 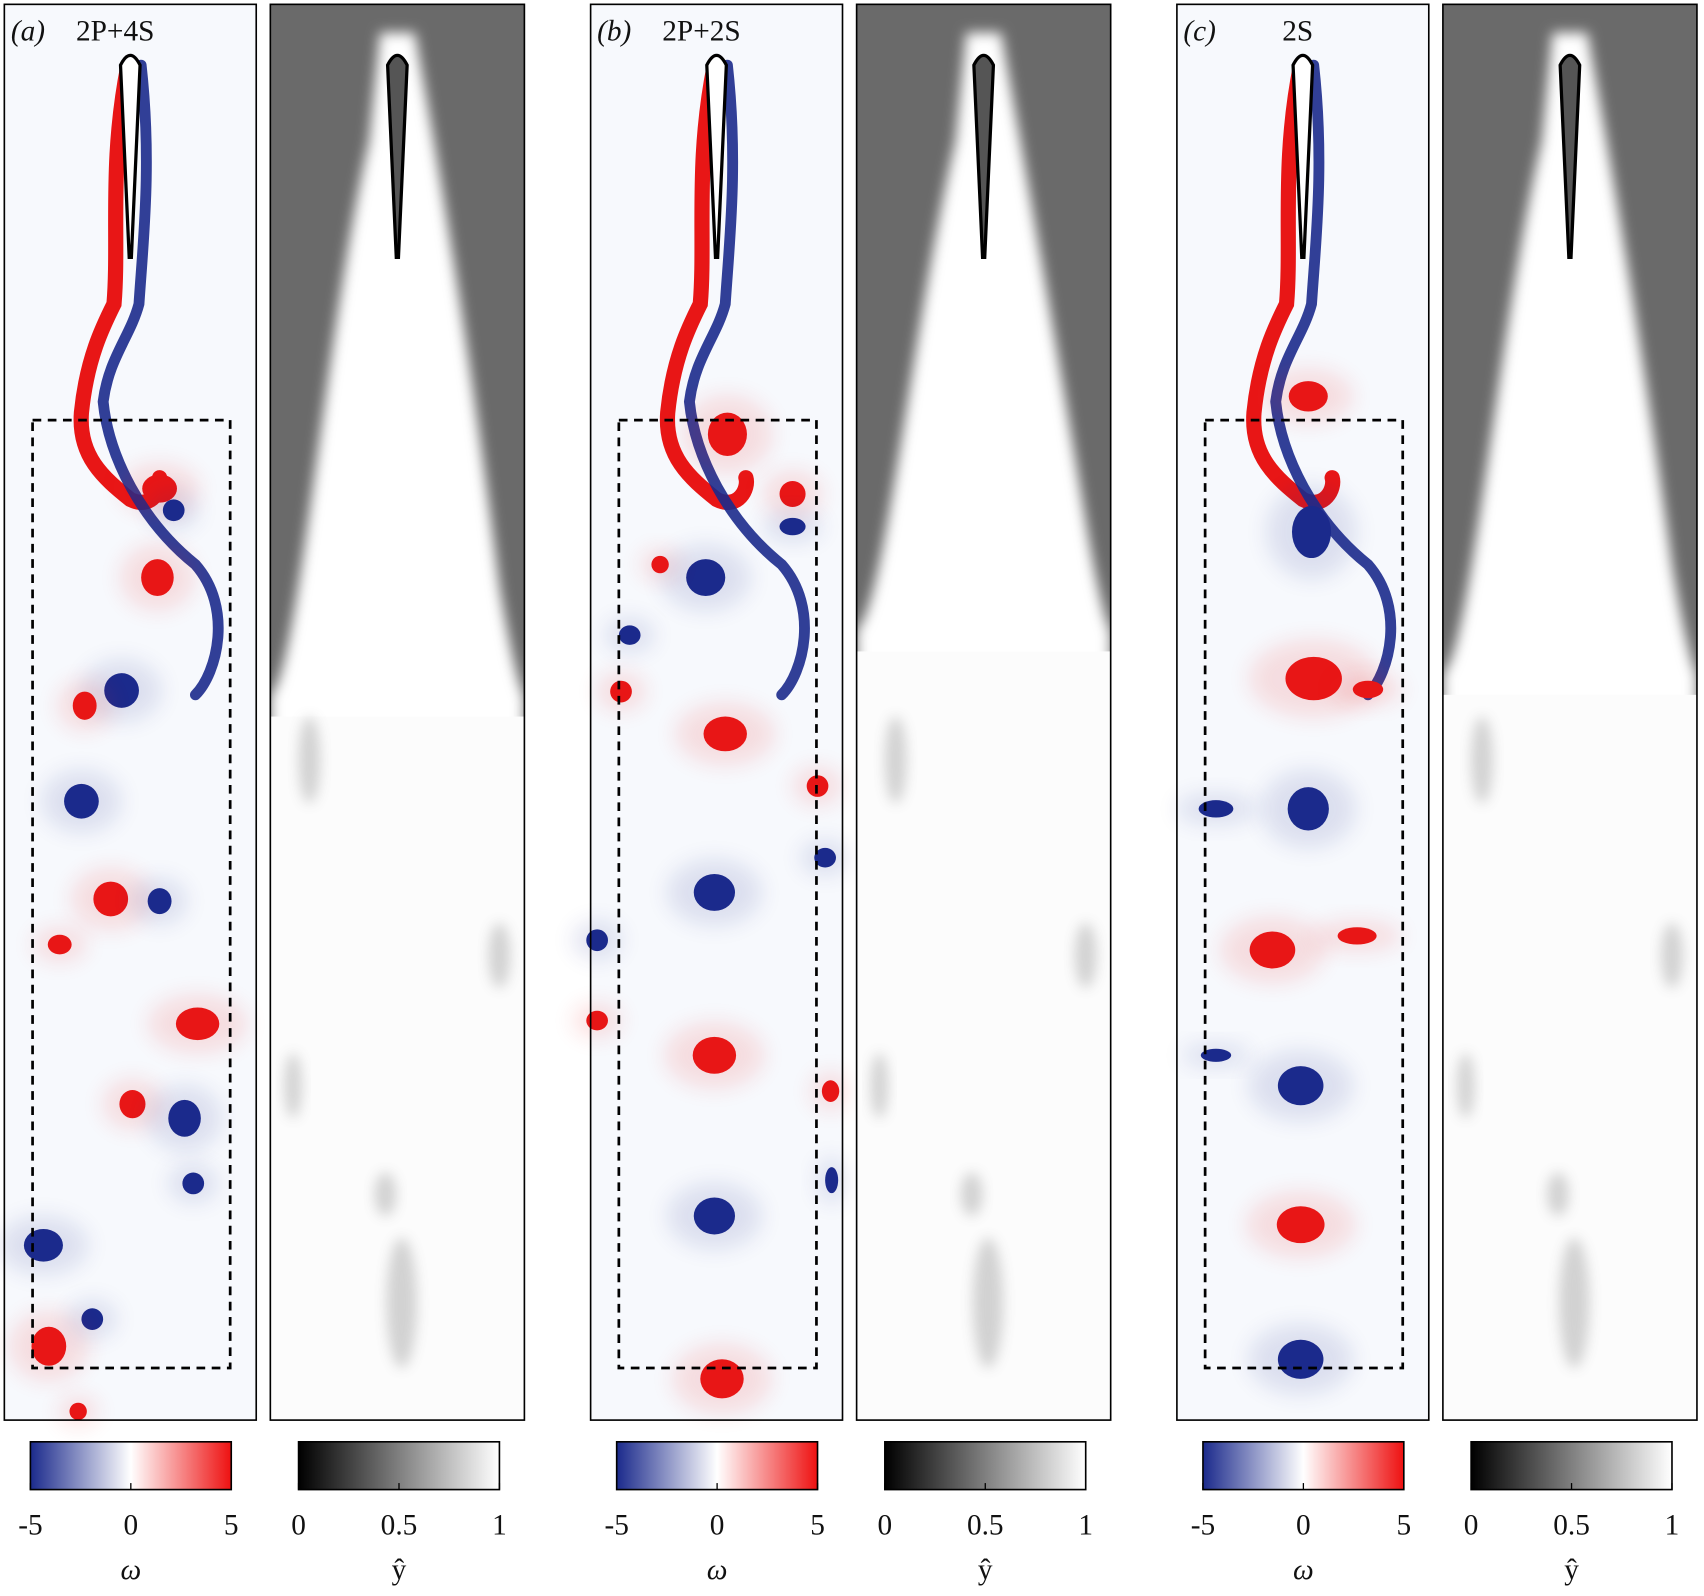 I want to click on wake-pattern: 2P+2S, so click(x=701, y=31).